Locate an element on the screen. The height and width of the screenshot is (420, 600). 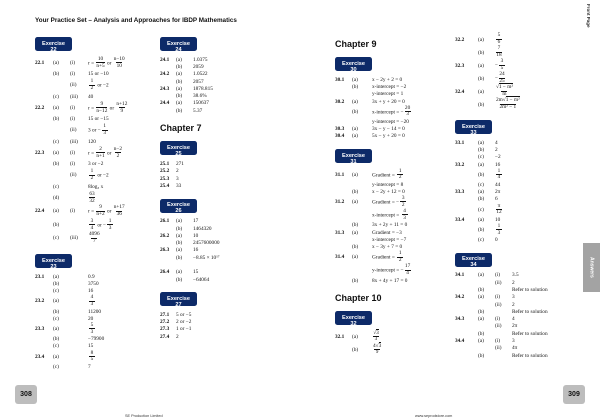
answer-text: 17 is located at coordinates (196, 221).